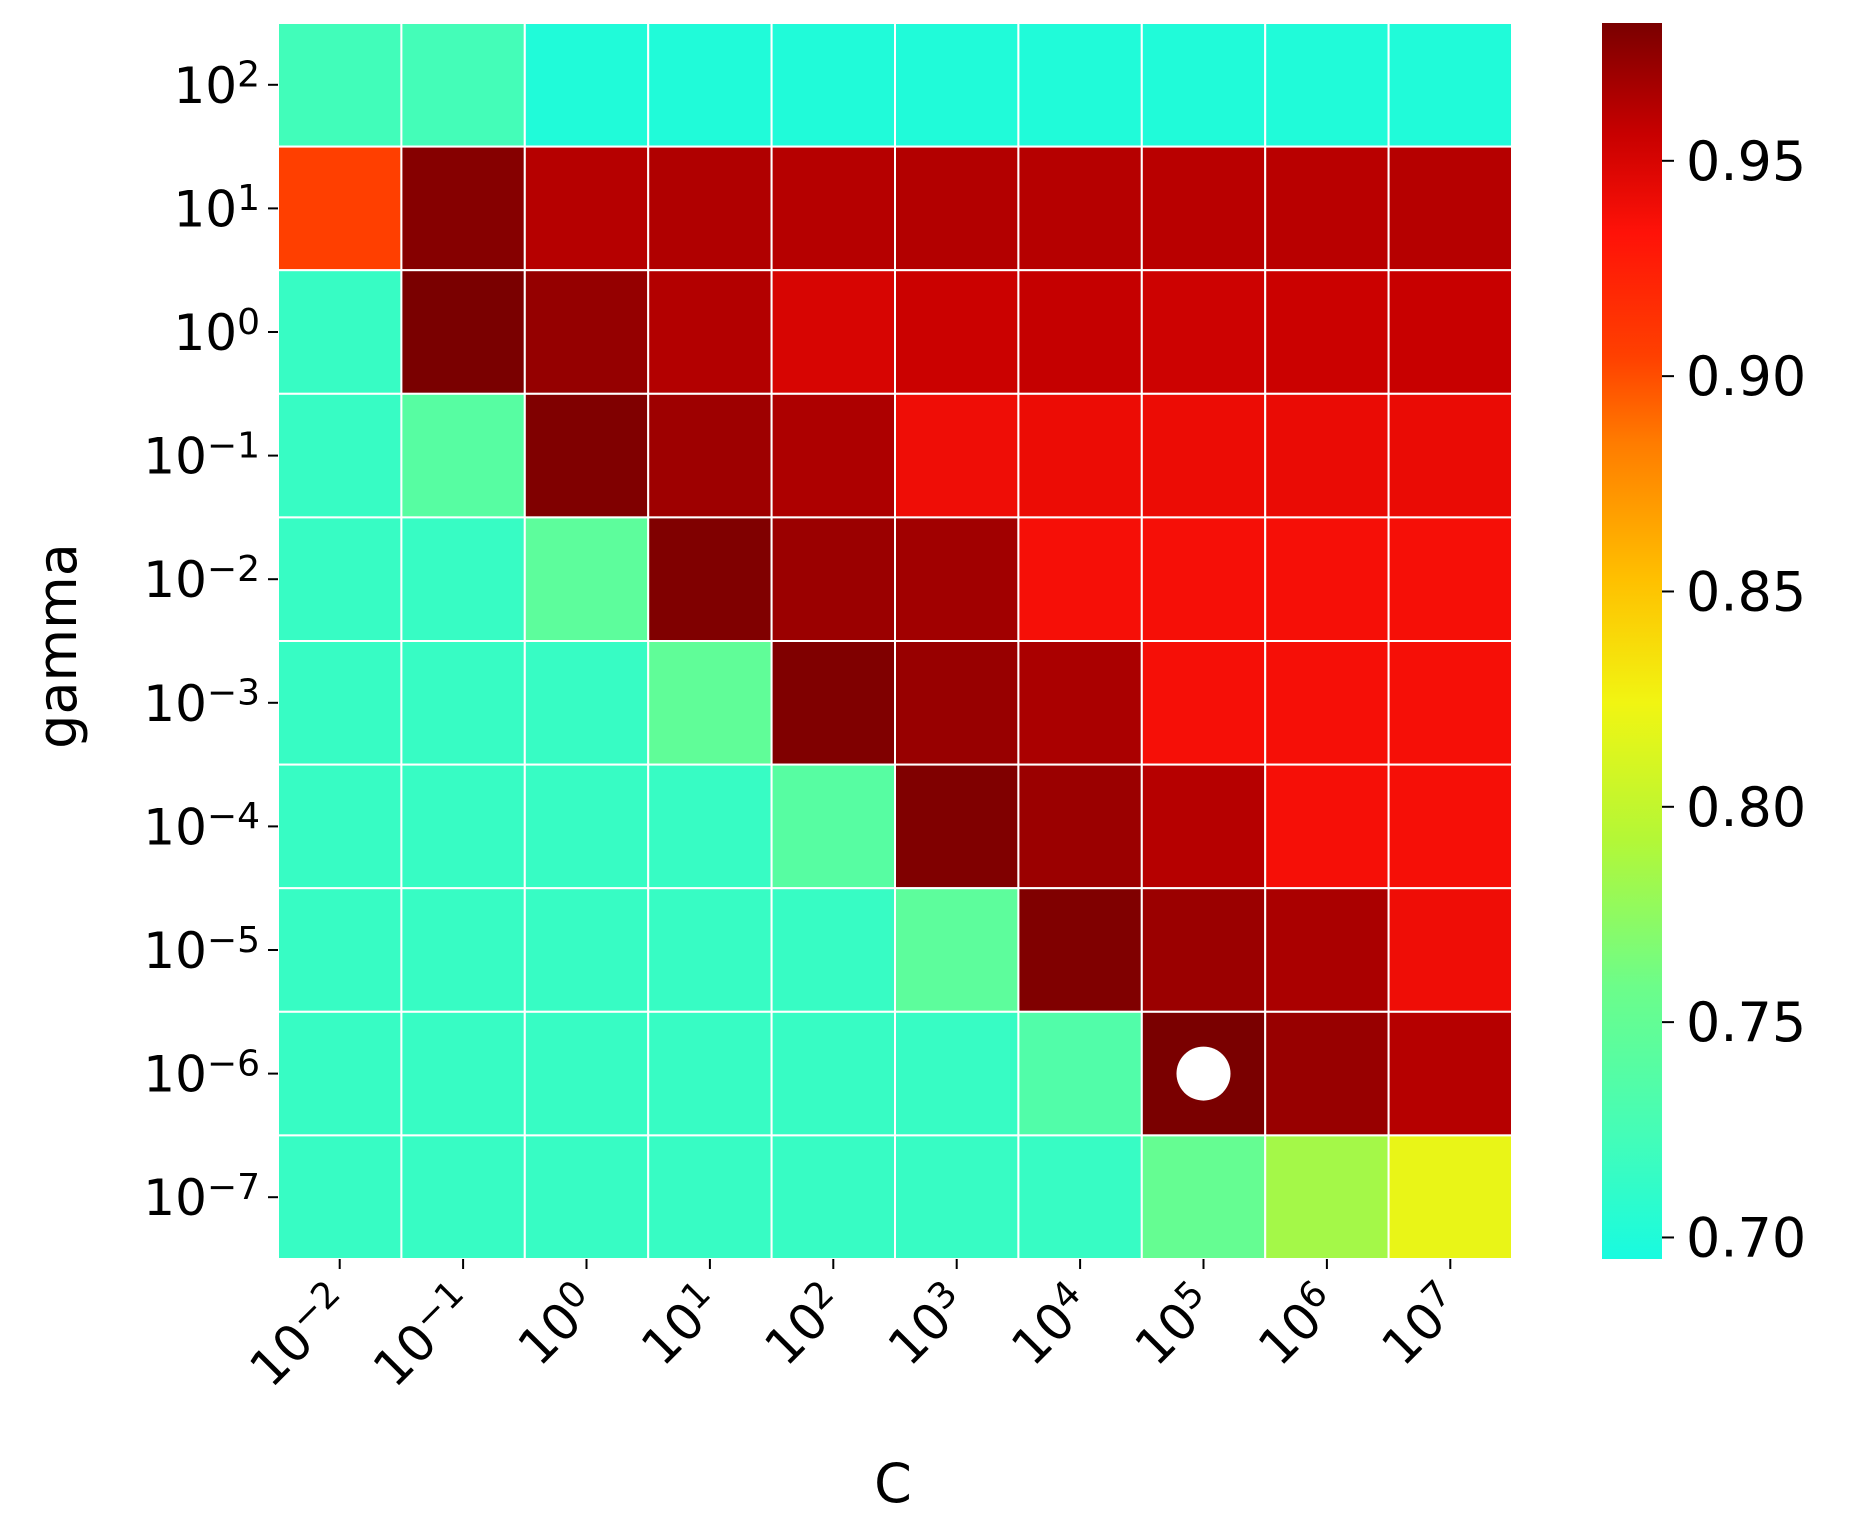  Describe the element at coordinates (201, 455) in the screenshot. I see `y-tick-label: 10⁻¹` at that location.